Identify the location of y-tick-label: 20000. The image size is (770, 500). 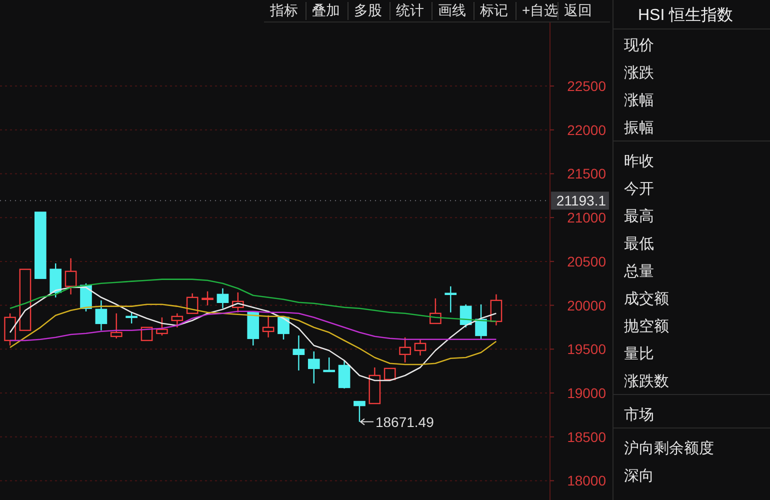
(586, 305).